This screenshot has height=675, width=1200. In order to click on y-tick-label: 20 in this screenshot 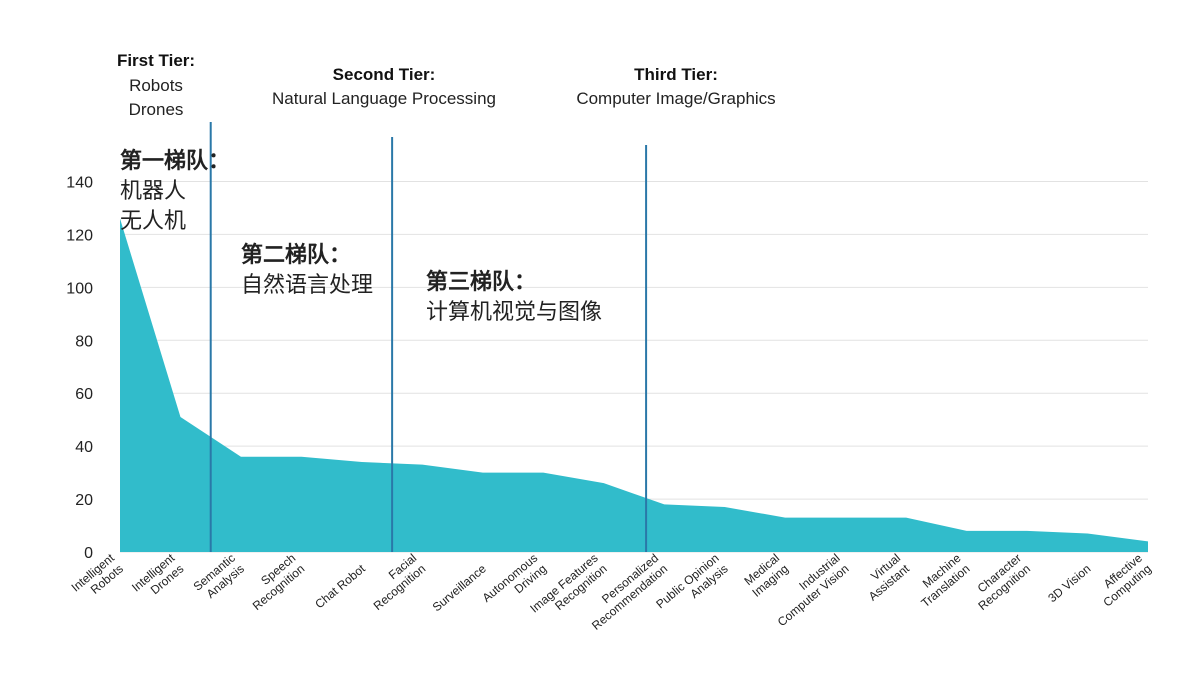, I will do `click(84, 500)`.